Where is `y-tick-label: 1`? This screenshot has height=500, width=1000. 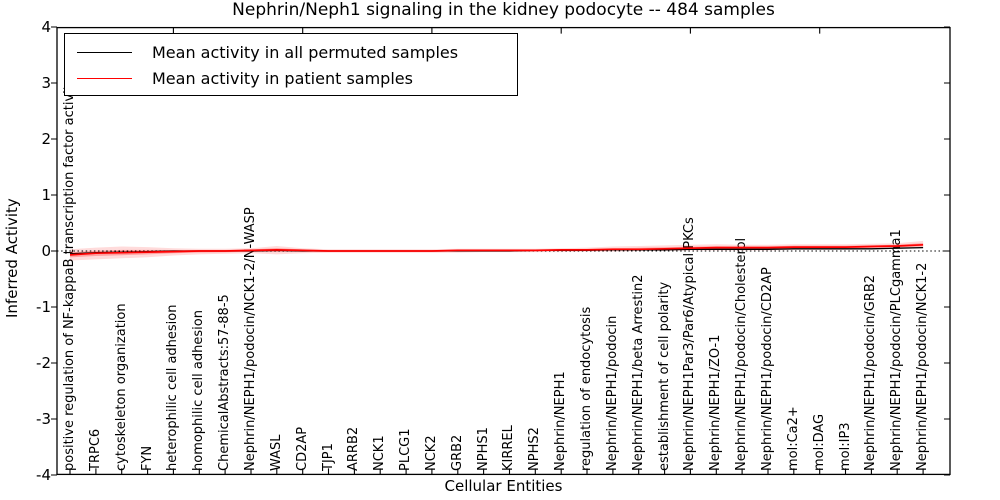
y-tick-label: 1 is located at coordinates (46, 195).